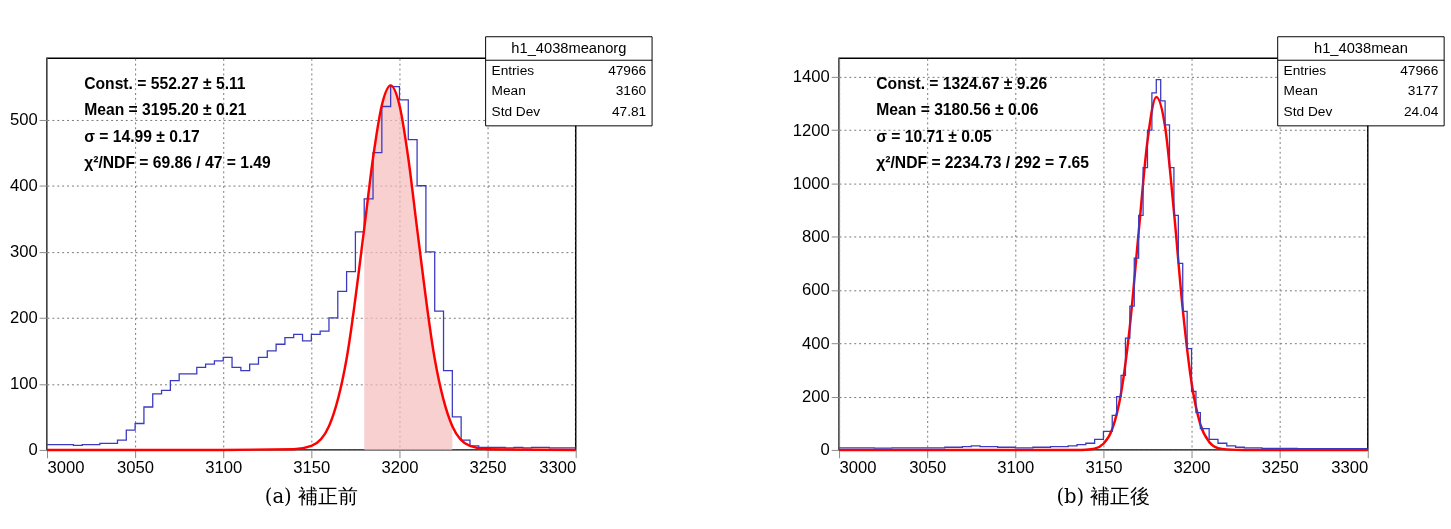 This screenshot has width=1451, height=529. What do you see at coordinates (934, 136) in the screenshot?
I see `annotation: σ = 10.71 ± 0.05` at bounding box center [934, 136].